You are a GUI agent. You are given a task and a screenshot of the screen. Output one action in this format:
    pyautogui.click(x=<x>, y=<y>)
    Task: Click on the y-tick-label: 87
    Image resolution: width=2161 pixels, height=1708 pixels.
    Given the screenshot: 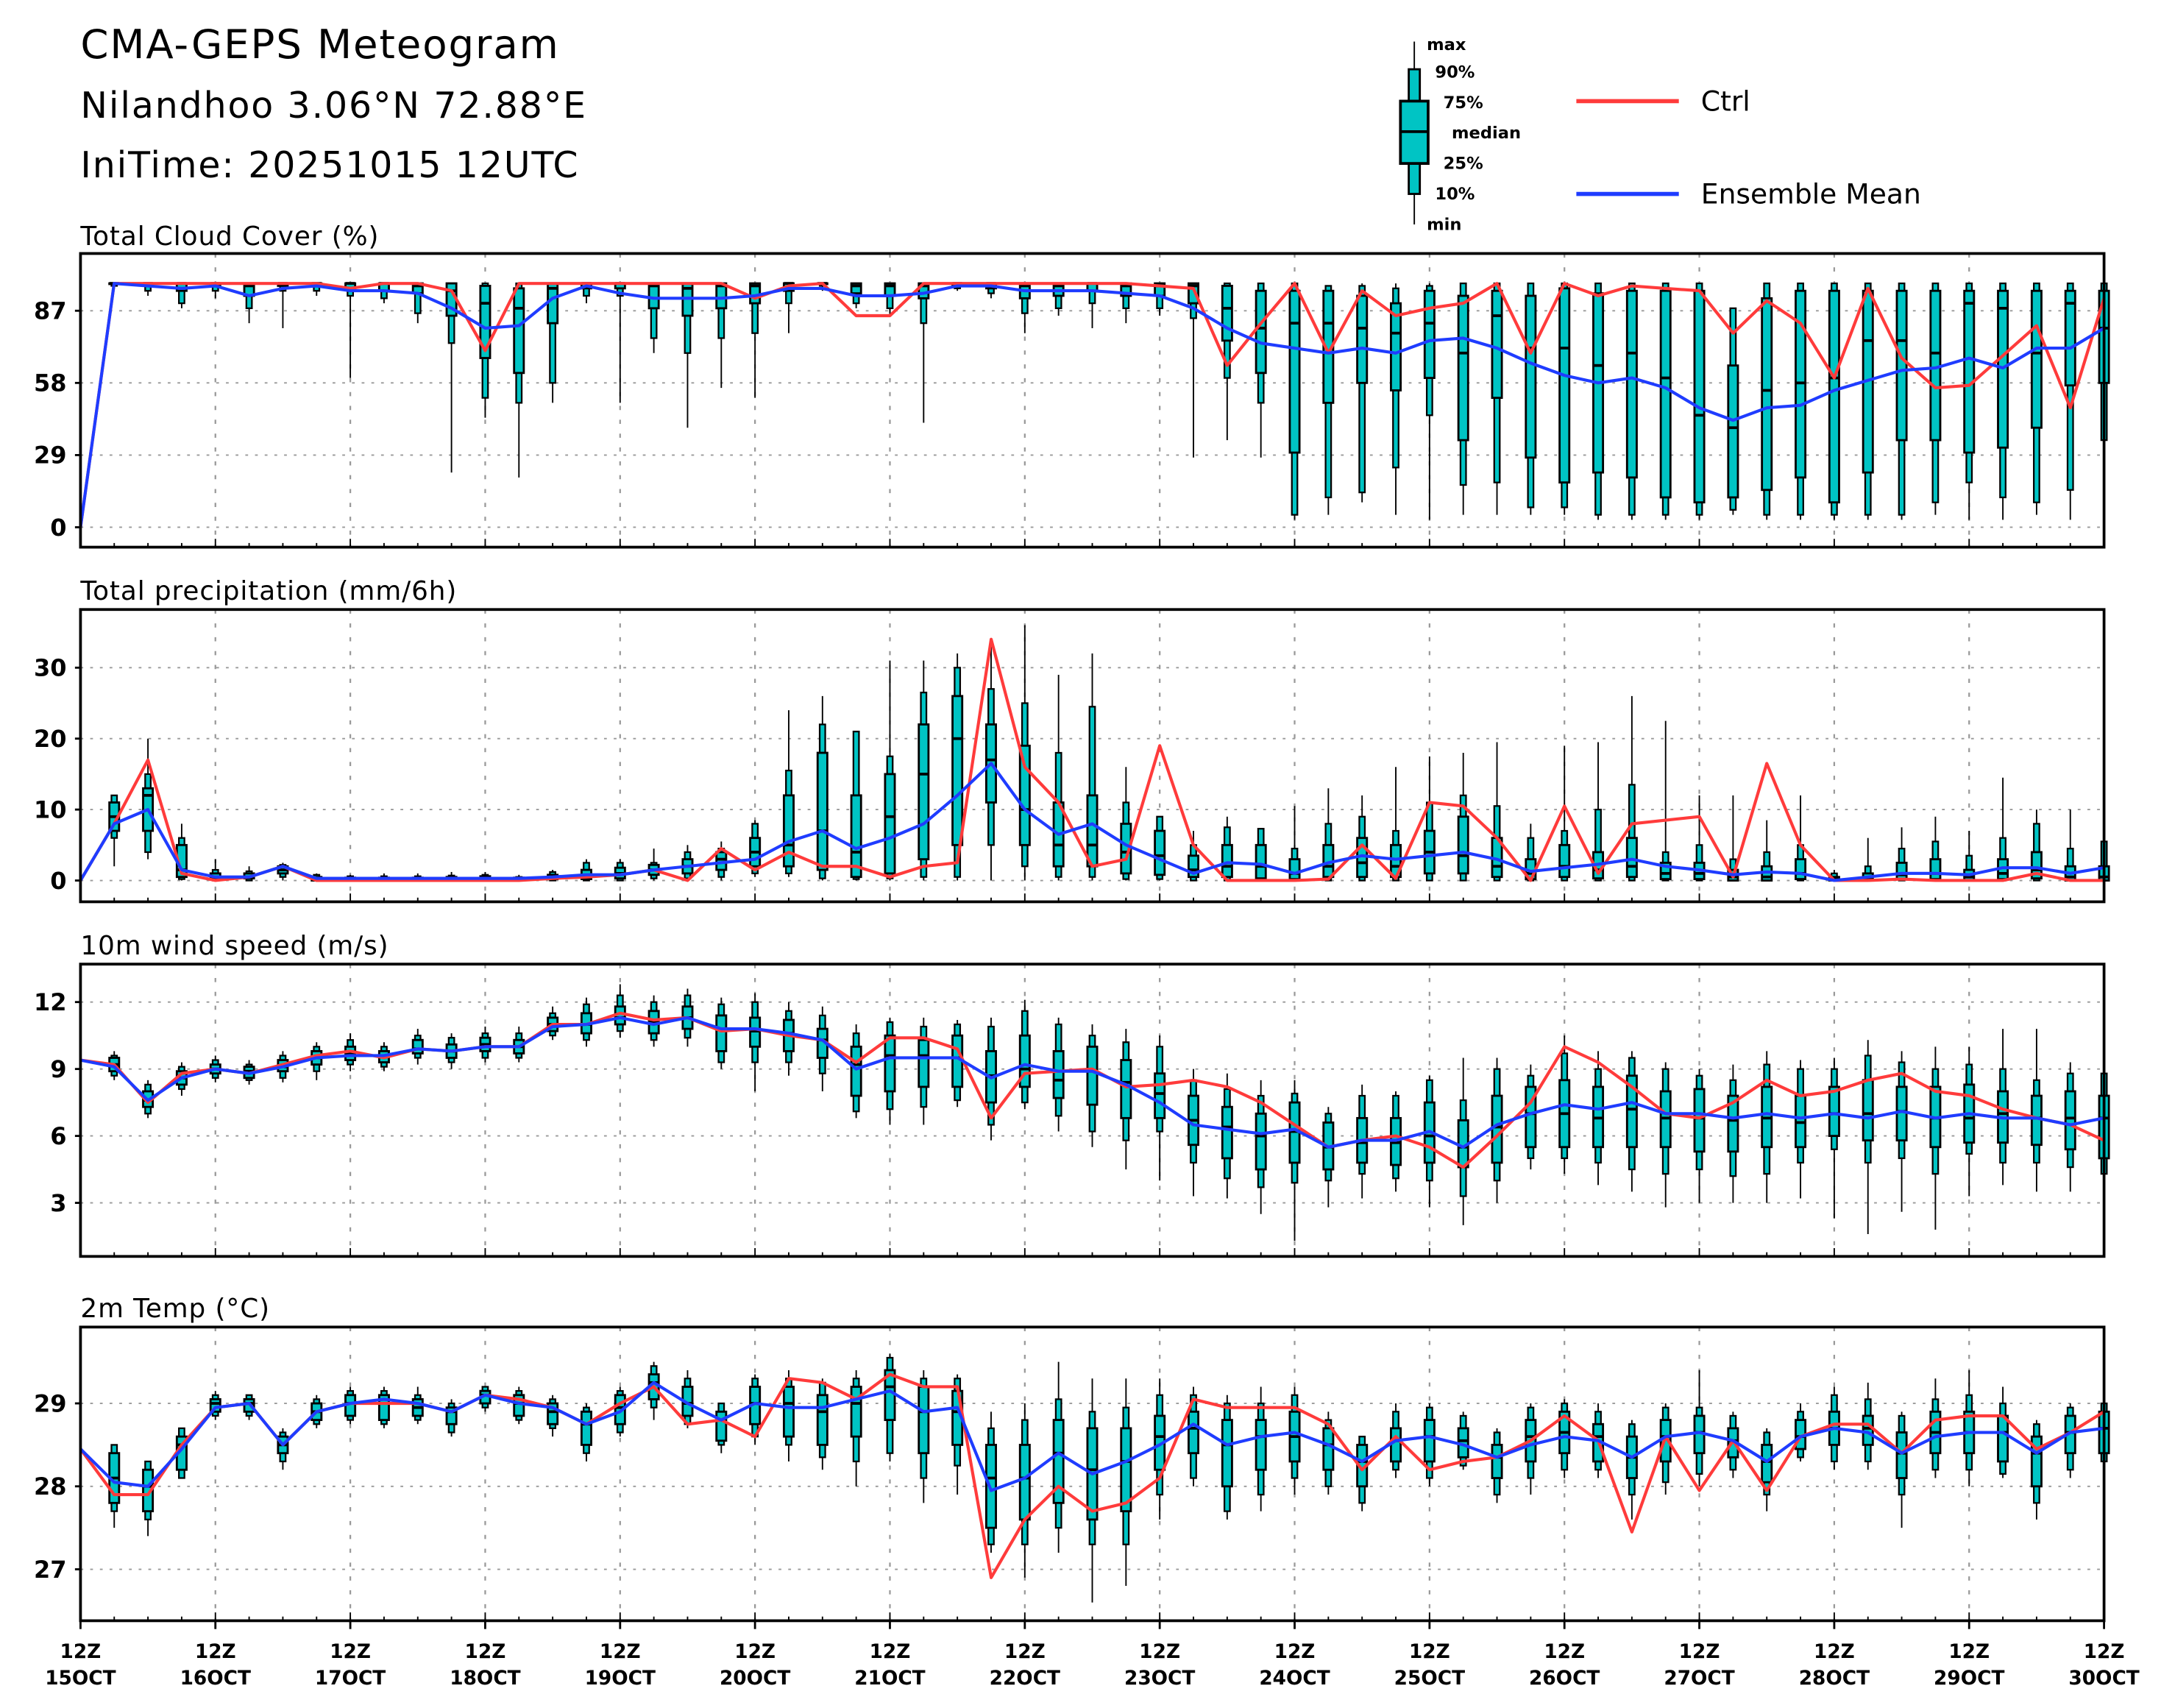 What is the action you would take?
    pyautogui.click(x=50, y=311)
    